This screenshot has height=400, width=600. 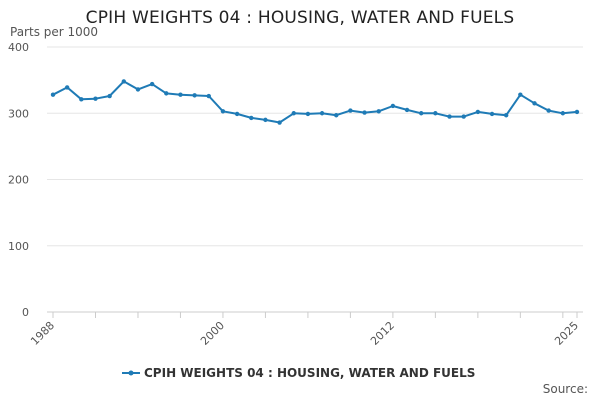 What do you see at coordinates (566, 333) in the screenshot?
I see `x-tick-label-2025: 2025` at bounding box center [566, 333].